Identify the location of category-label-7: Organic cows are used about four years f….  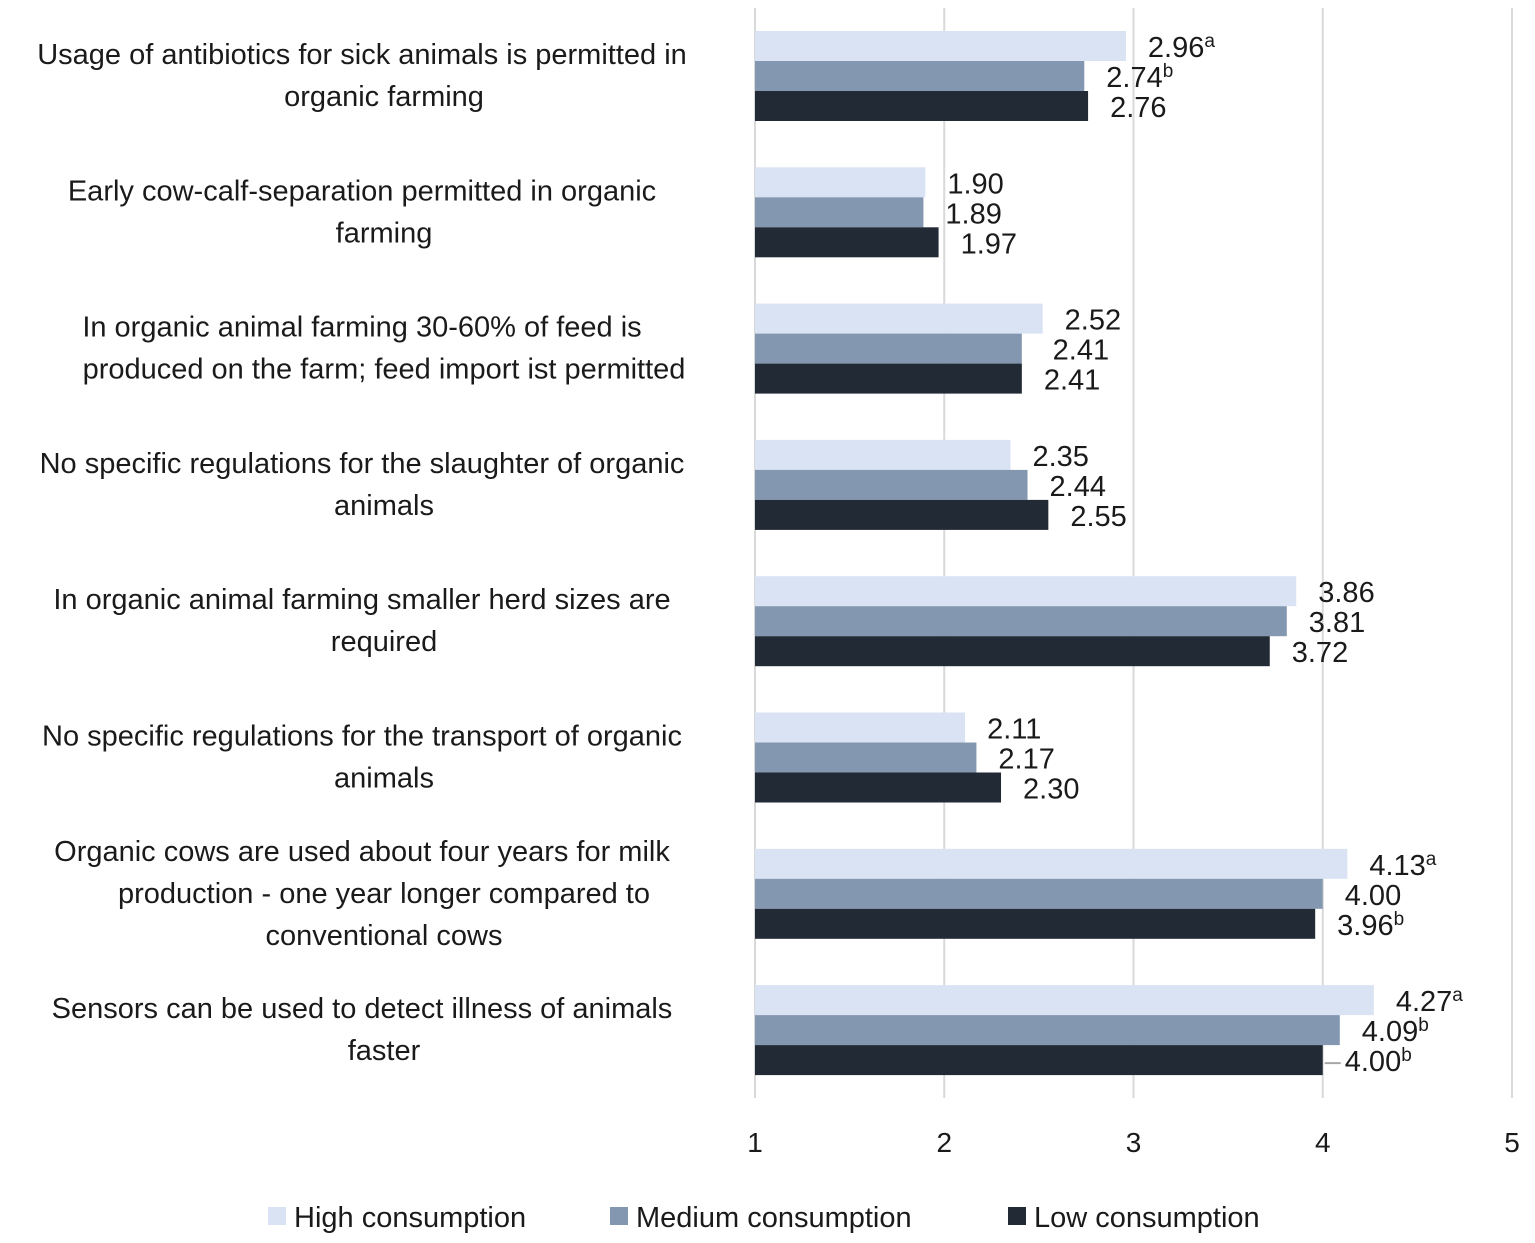
(362, 894).